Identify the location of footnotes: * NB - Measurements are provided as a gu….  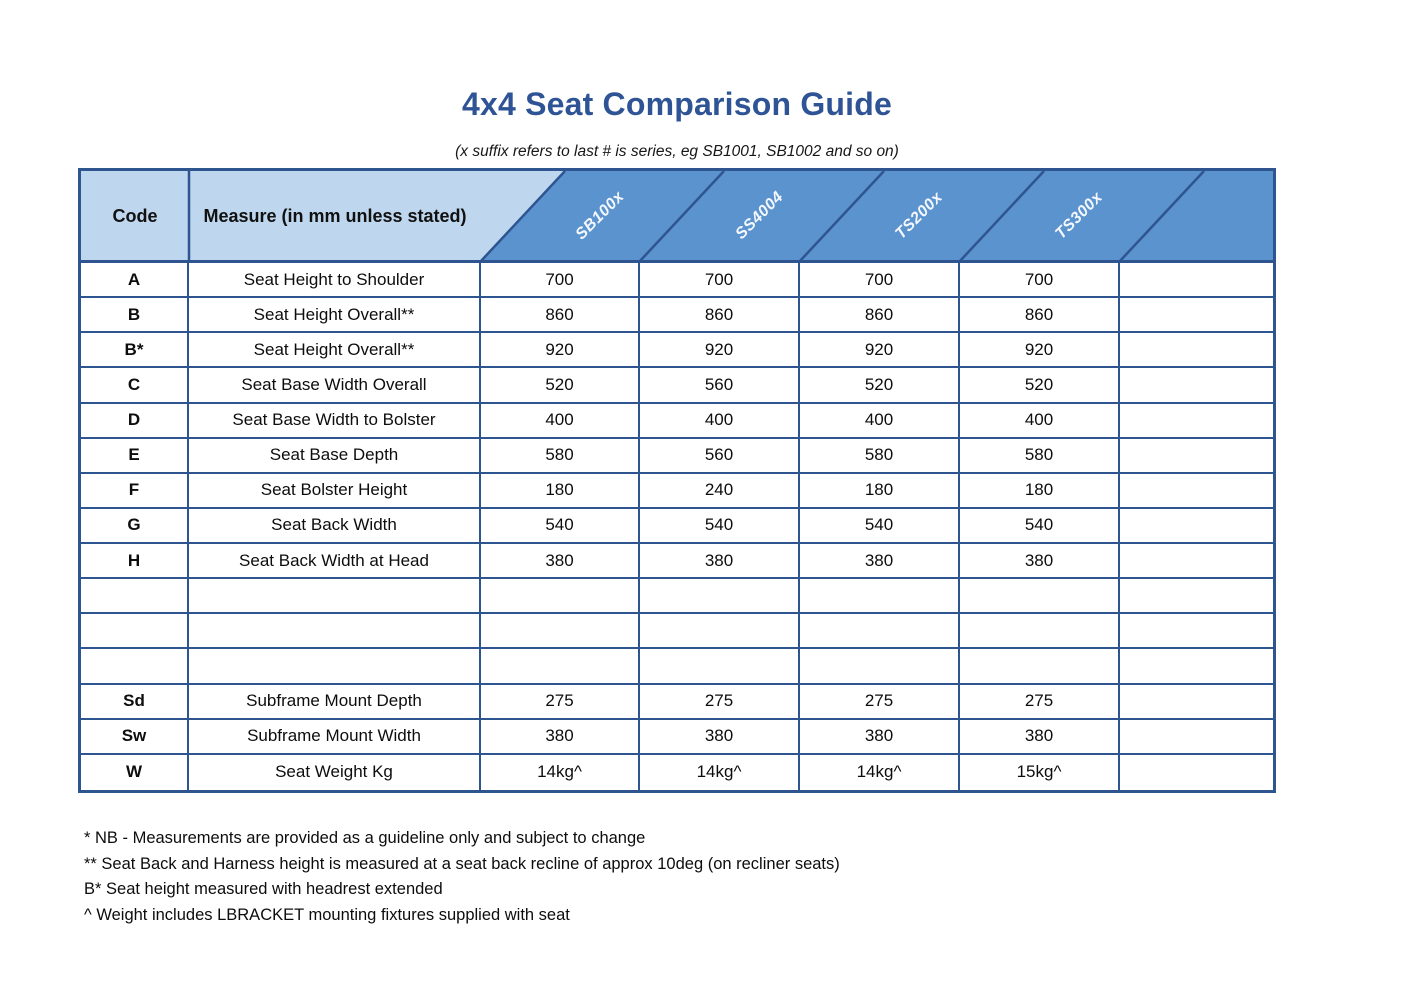
(634, 877).